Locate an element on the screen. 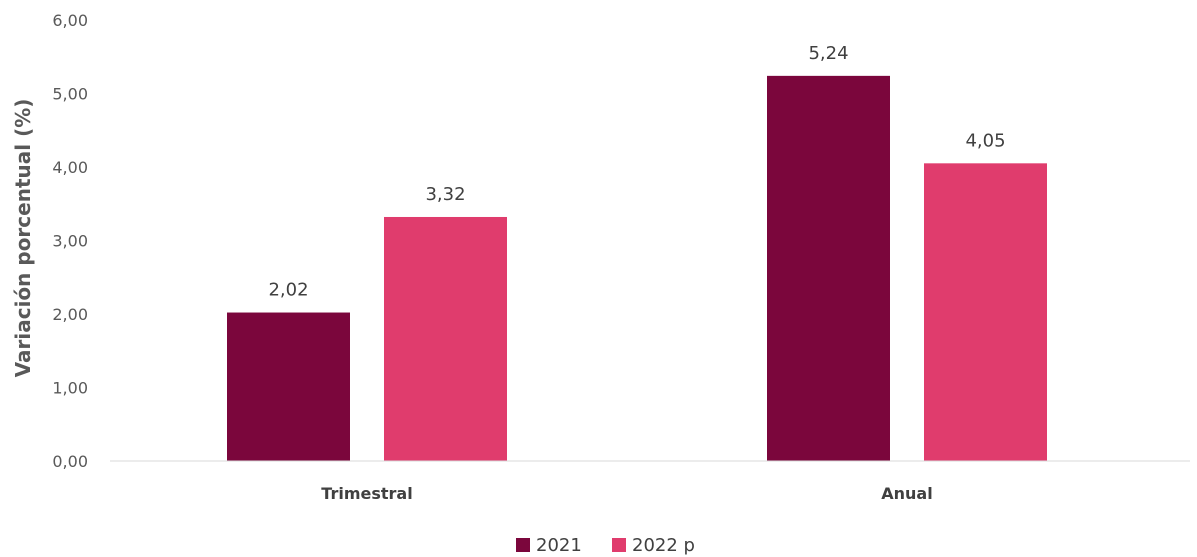 Image resolution: width=1197 pixels, height=557 pixels. legend-label: 2022 p is located at coordinates (663, 545).